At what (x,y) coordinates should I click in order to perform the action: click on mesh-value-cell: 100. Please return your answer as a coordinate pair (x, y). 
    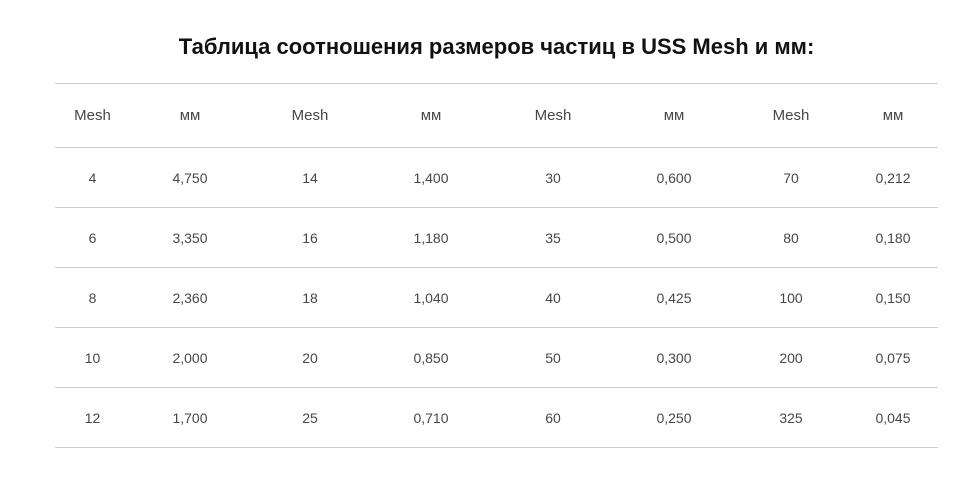
    Looking at the image, I should click on (791, 297).